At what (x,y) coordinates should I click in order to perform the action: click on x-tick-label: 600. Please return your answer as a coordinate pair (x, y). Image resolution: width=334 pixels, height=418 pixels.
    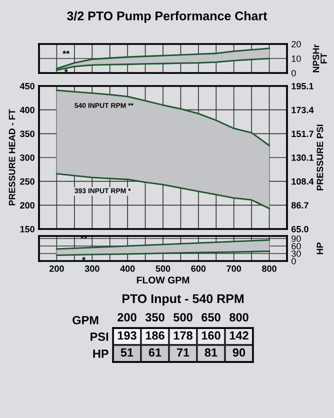
    Looking at the image, I should click on (198, 268).